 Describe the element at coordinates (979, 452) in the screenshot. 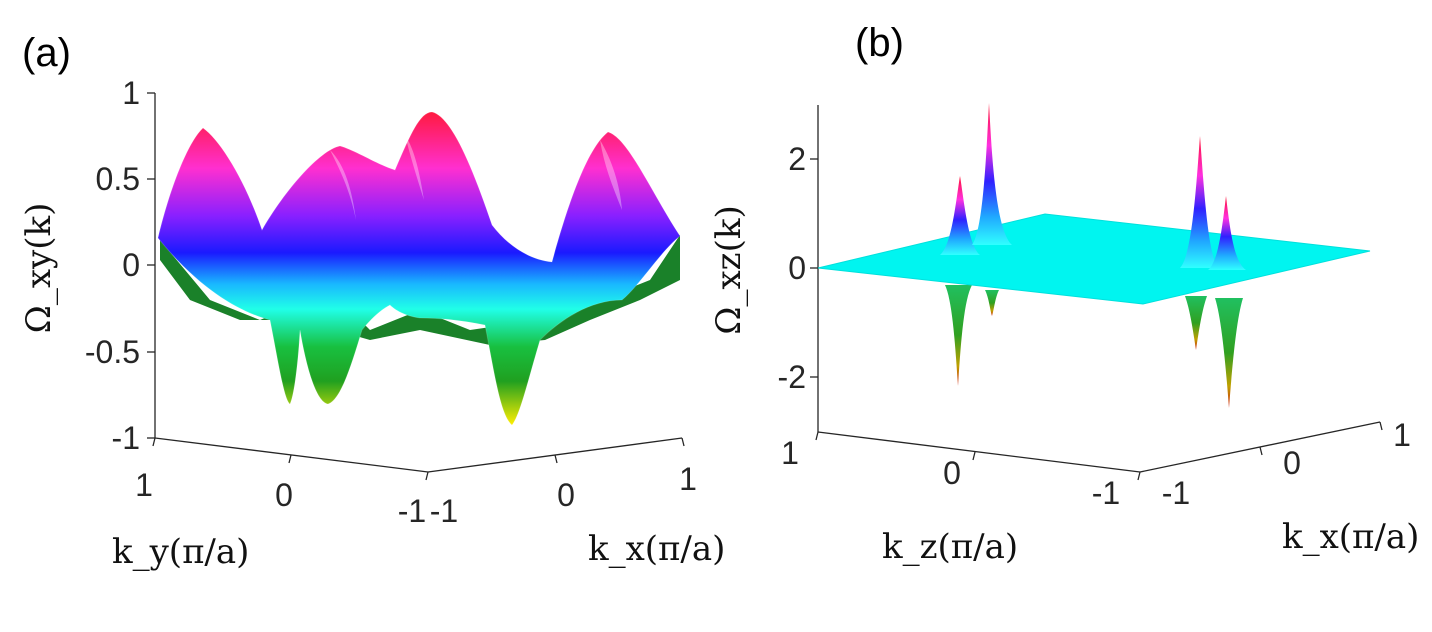

I see `panel-b-kz-axis` at that location.